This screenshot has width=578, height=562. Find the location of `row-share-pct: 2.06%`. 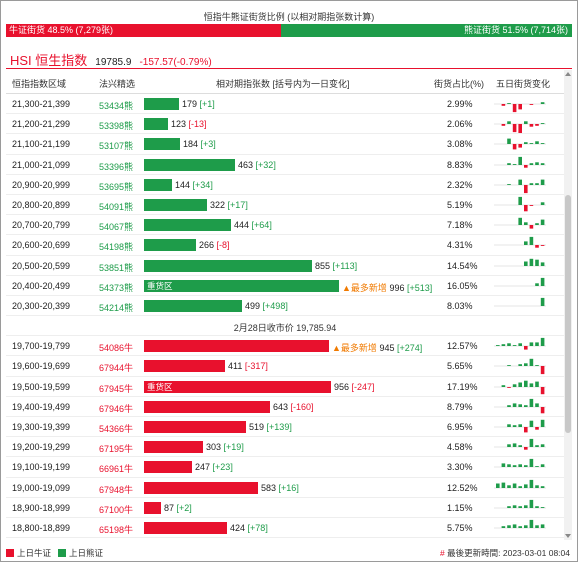

row-share-pct: 2.06% is located at coordinates (460, 124).